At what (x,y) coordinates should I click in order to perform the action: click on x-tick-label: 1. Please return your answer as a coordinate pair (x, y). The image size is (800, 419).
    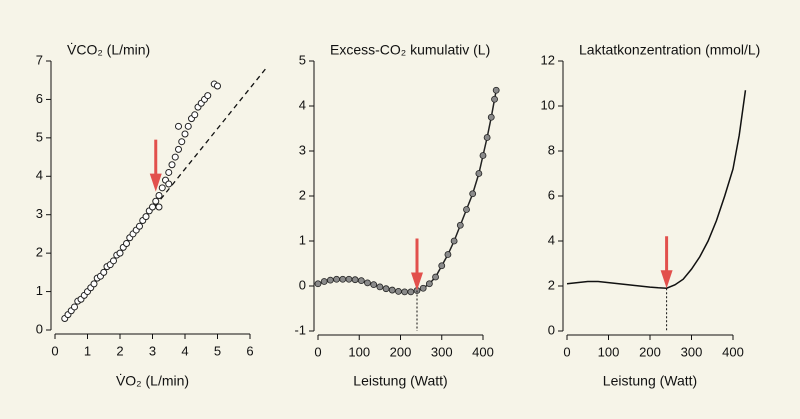
    Looking at the image, I should click on (87, 350).